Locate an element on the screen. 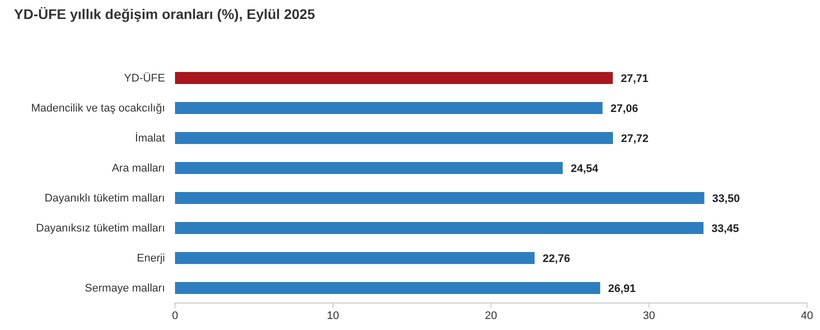  chart-title: YD-ÜFE yıllık değişim oranları (%), Eylül 2025 is located at coordinates (165, 14).